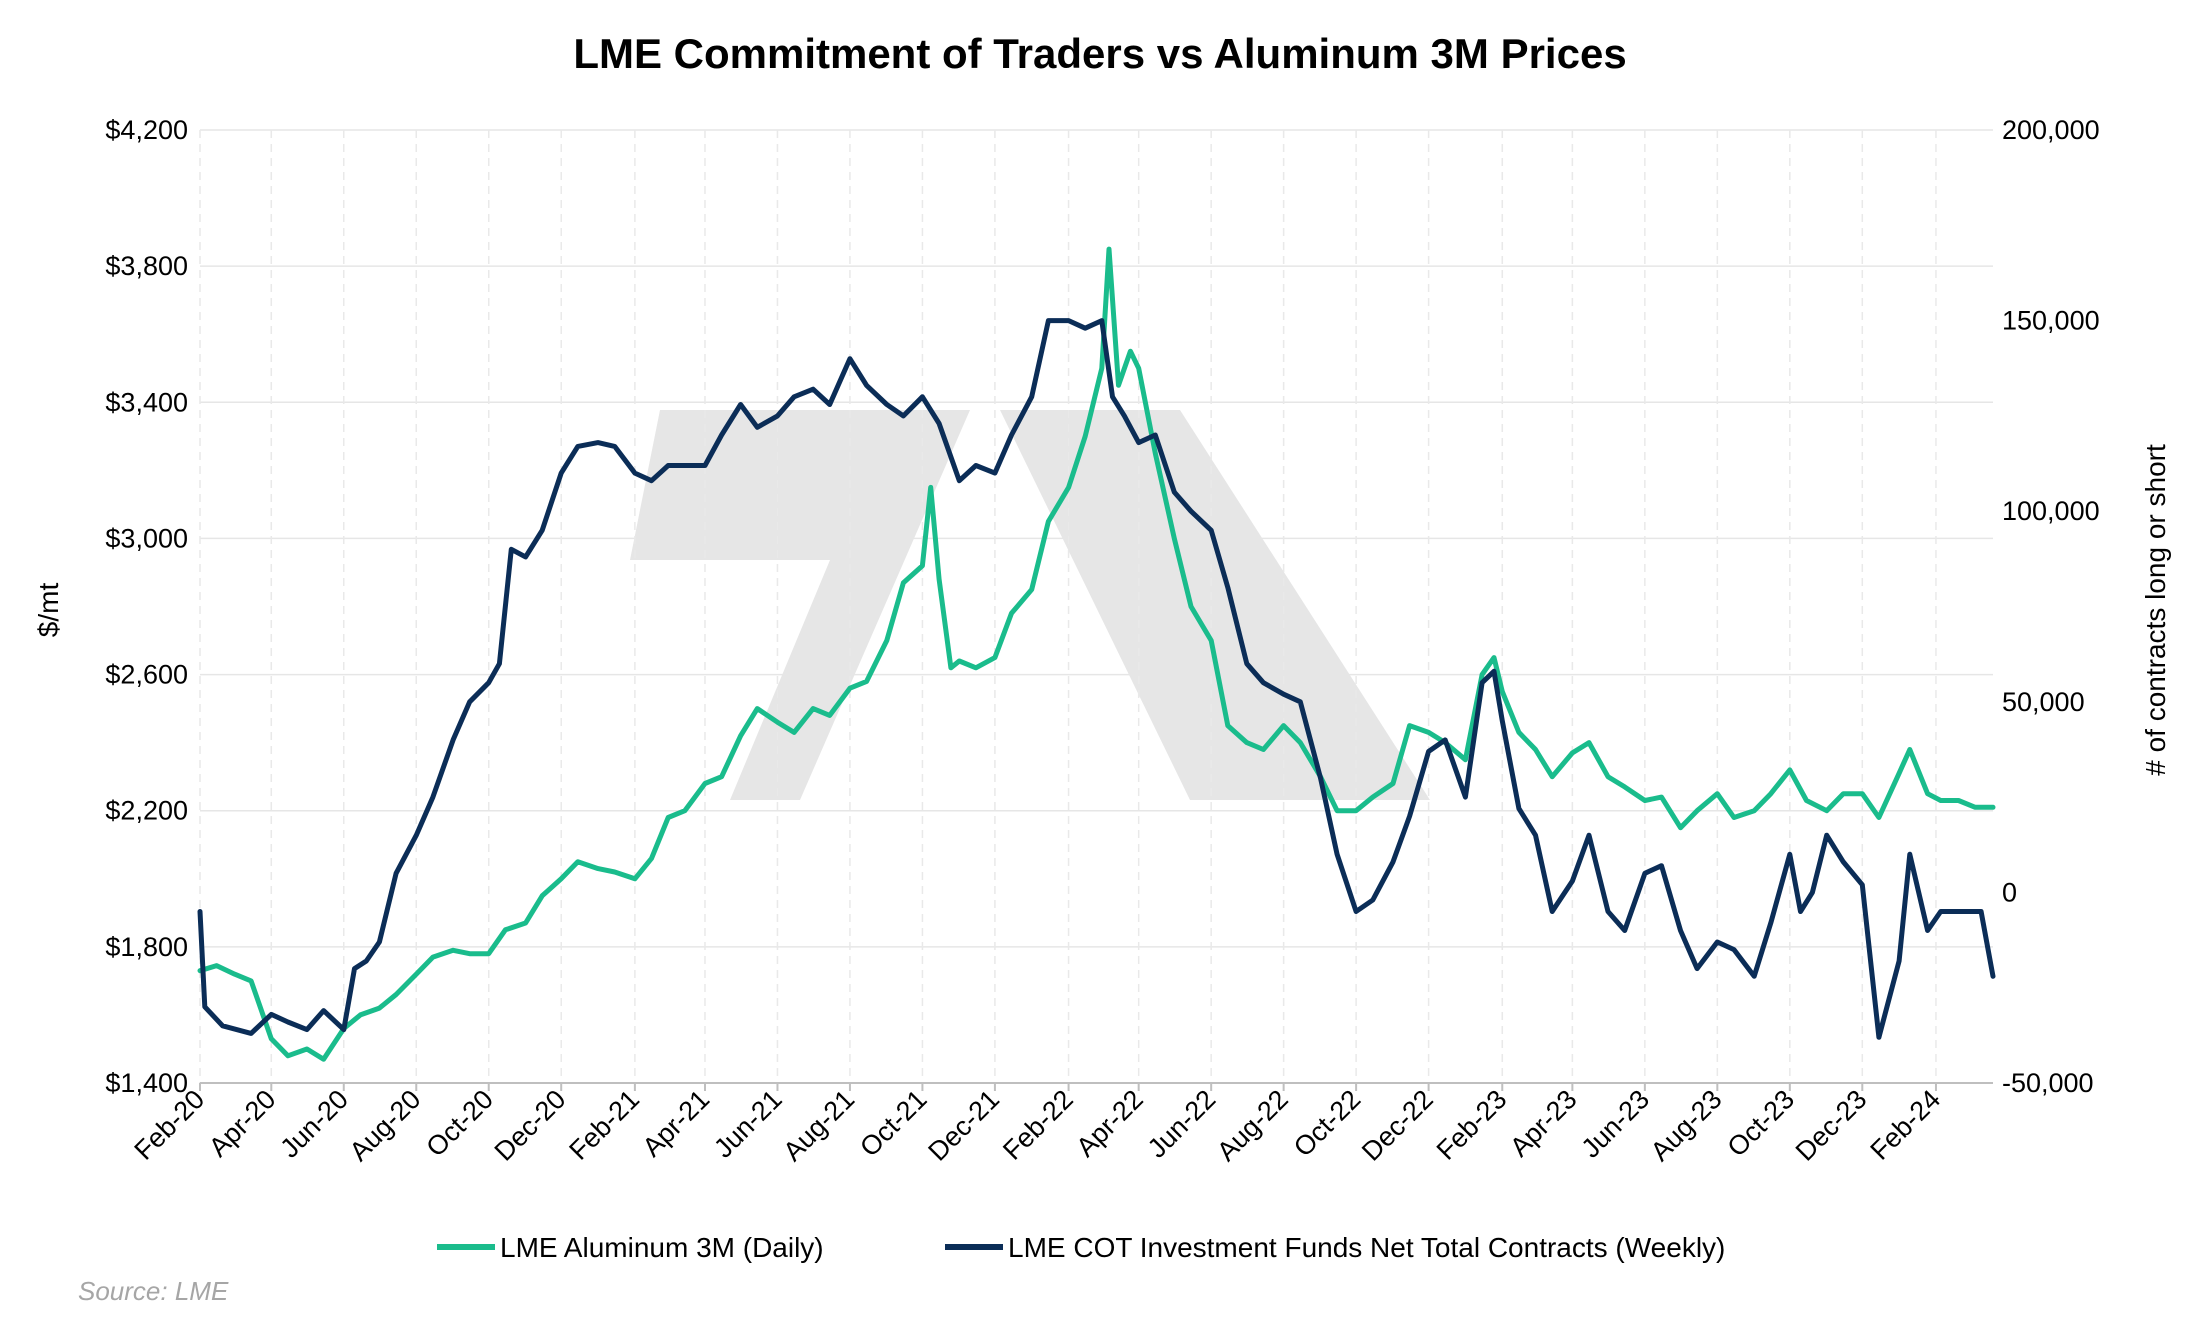 Image resolution: width=2200 pixels, height=1325 pixels. What do you see at coordinates (2009, 892) in the screenshot?
I see `right-tick-label: 0` at bounding box center [2009, 892].